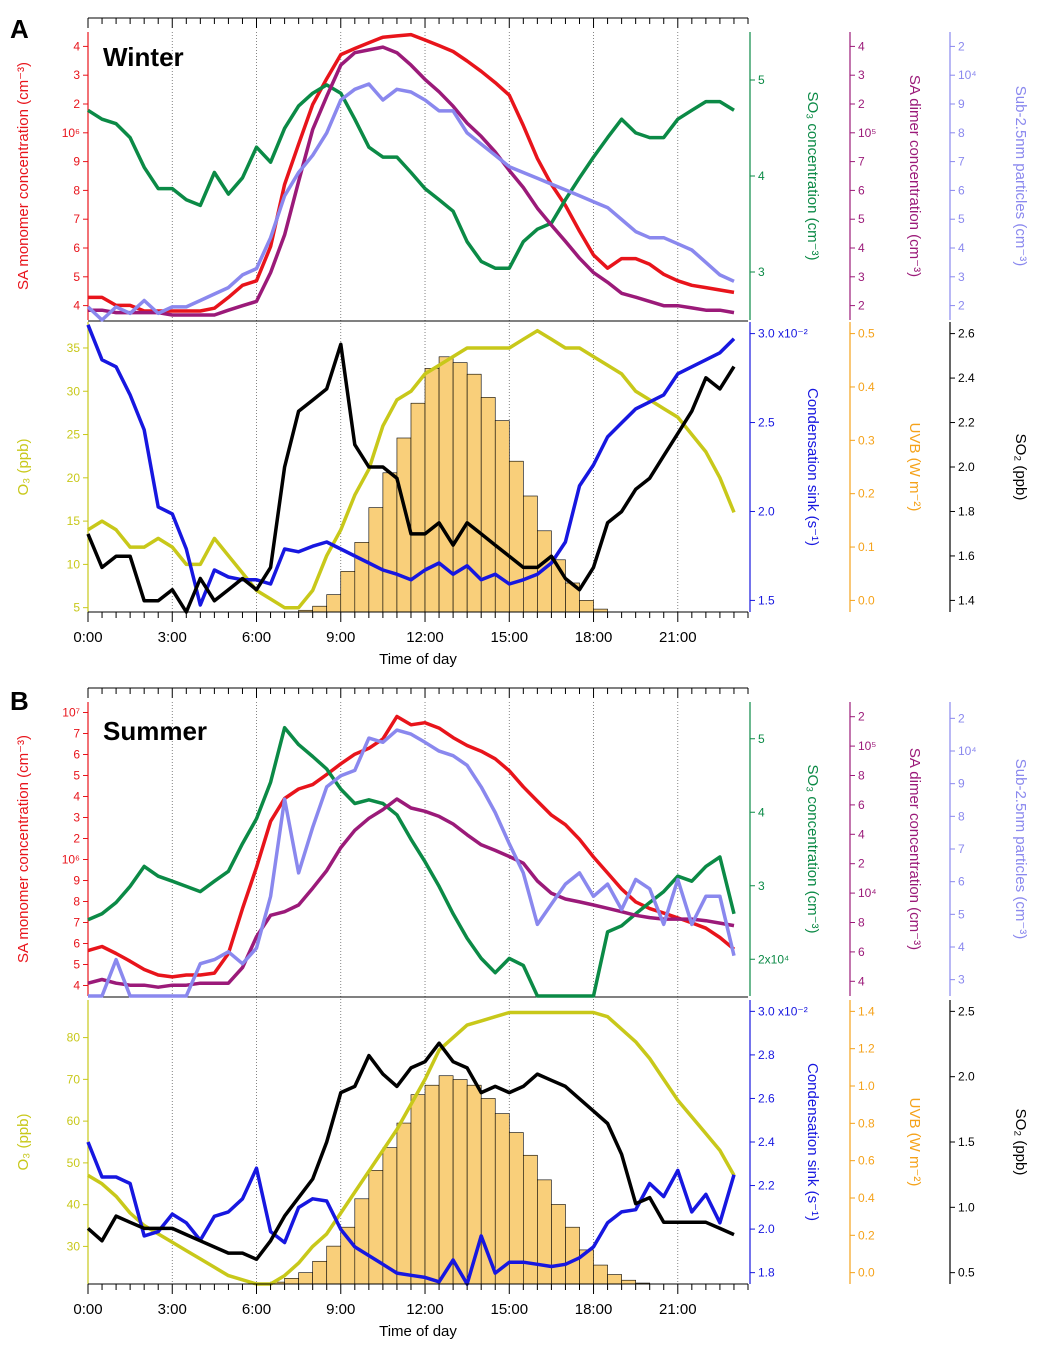 The width and height of the screenshot is (1039, 1353). I want to click on axis-tick-label: 0.2, so click(866, 1235).